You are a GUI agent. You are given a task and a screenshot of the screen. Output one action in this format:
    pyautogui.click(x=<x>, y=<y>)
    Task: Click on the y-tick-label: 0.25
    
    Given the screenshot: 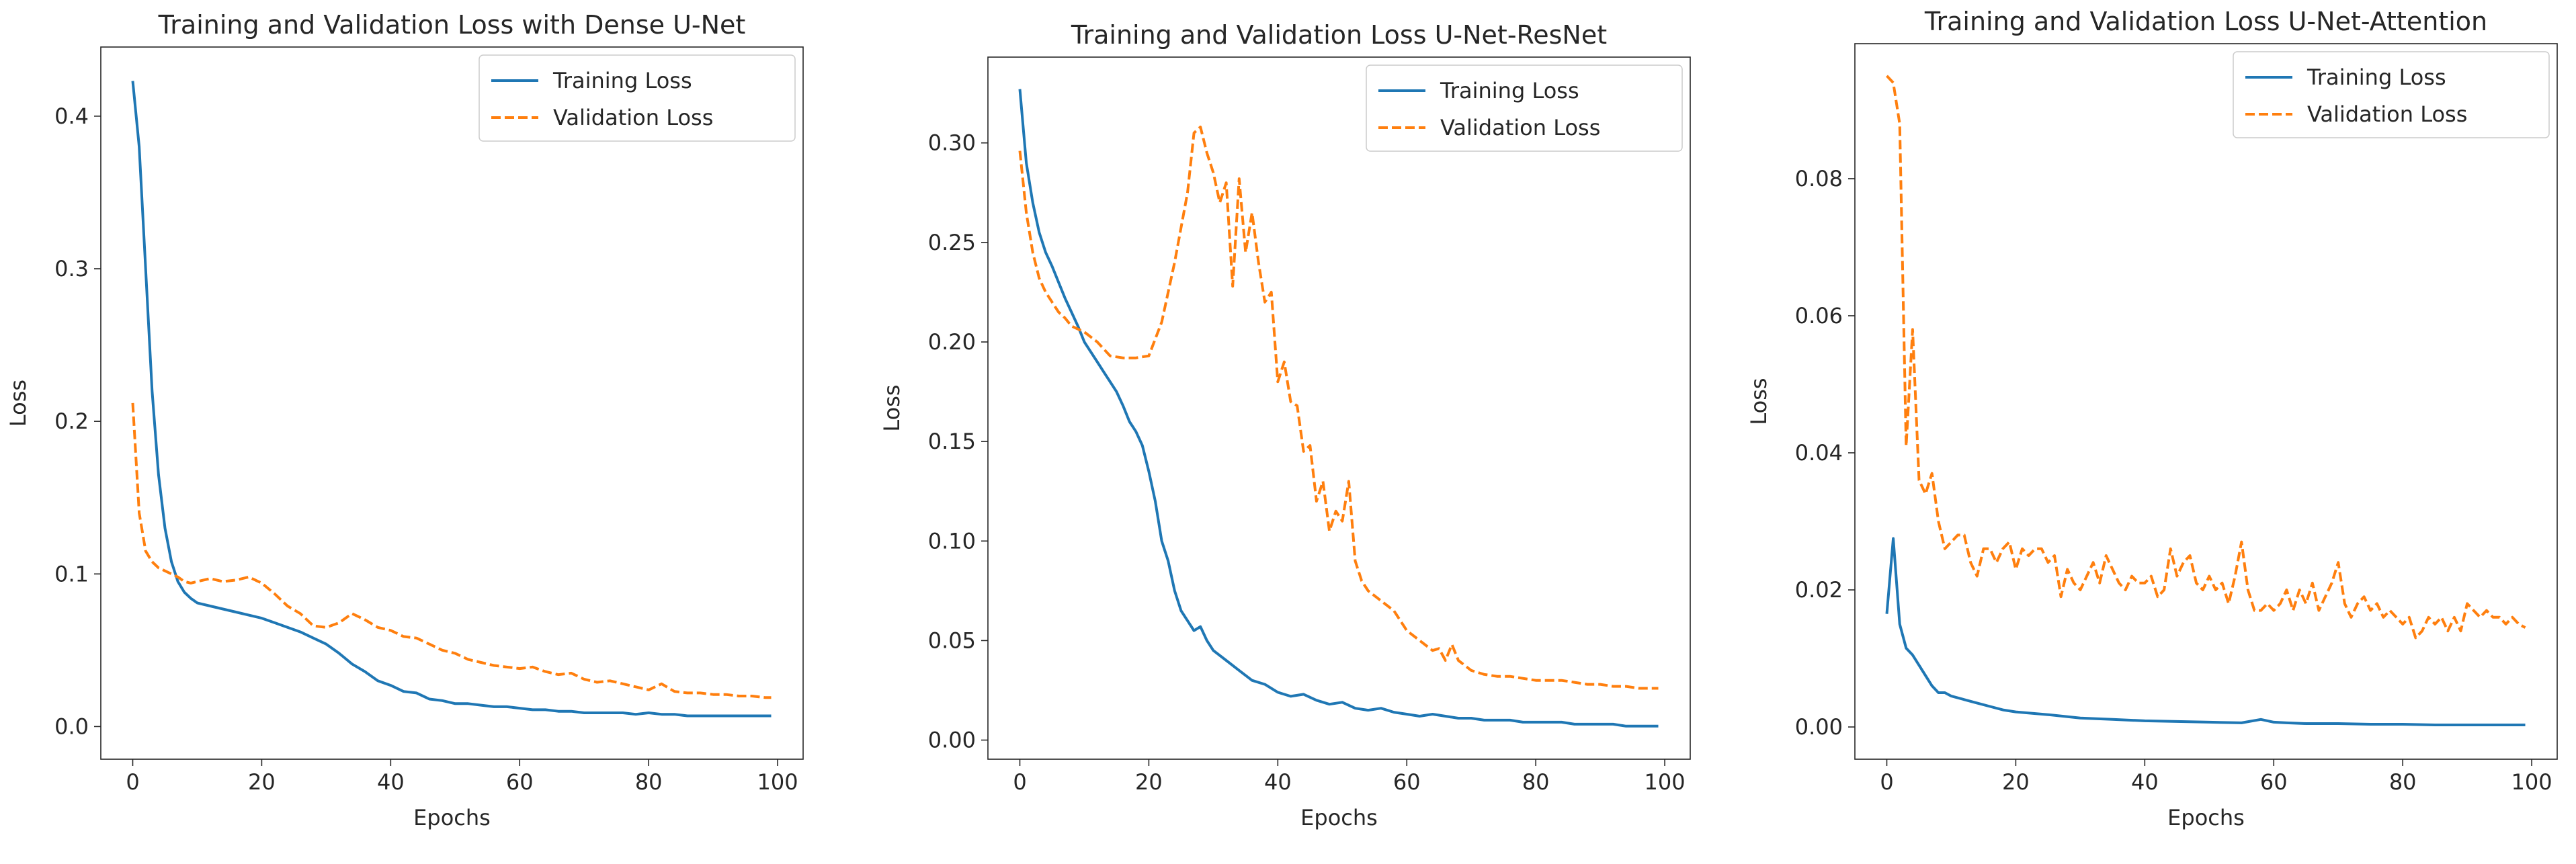 What is the action you would take?
    pyautogui.click(x=952, y=242)
    